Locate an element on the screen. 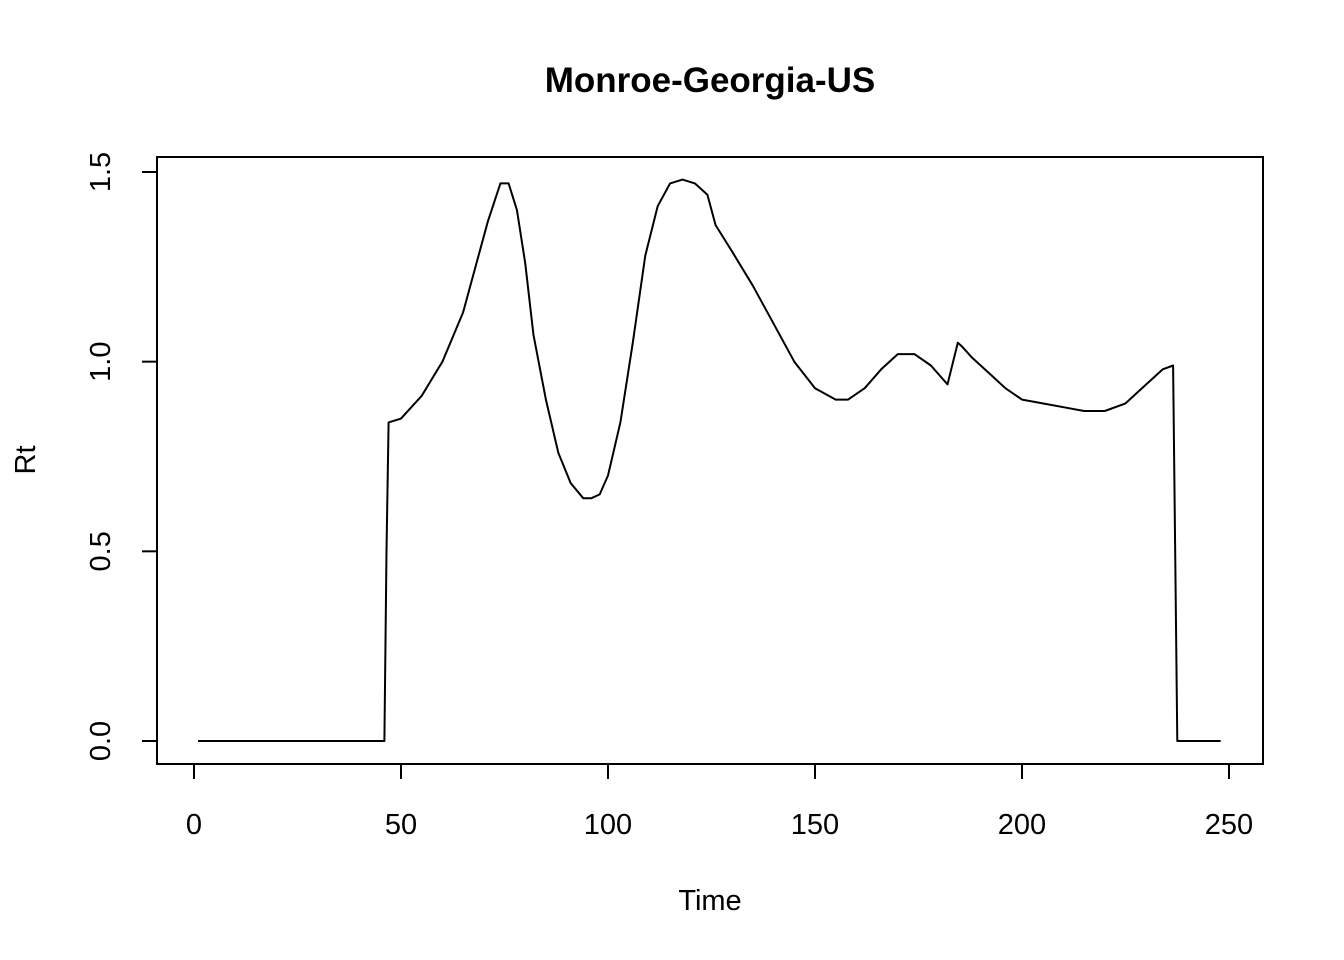  x-tick-label: 100 is located at coordinates (608, 825).